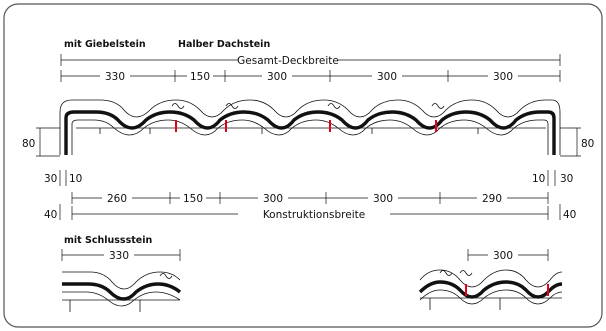 The height and width of the screenshot is (331, 606). Describe the element at coordinates (108, 240) in the screenshot. I see `label-end-stone: mit Schlussstein` at that location.